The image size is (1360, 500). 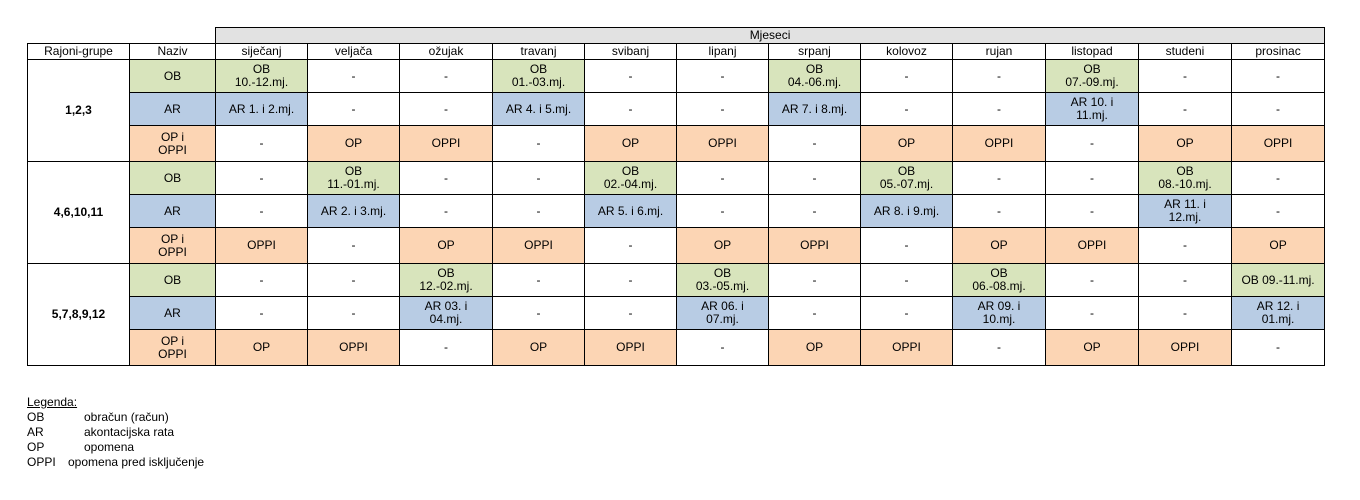 What do you see at coordinates (538, 109) in the screenshot?
I see `schedule-cell: AR 4. i 5.mj.` at bounding box center [538, 109].